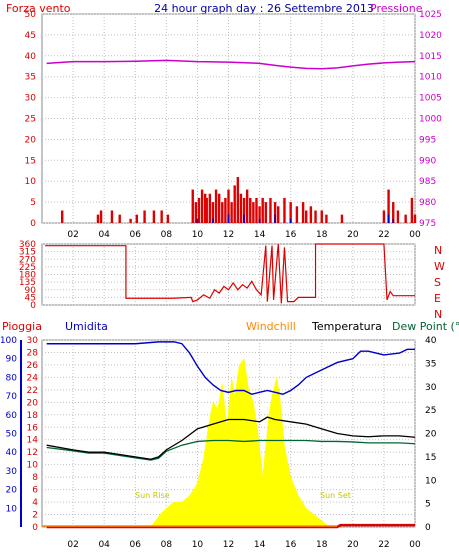 The image size is (459, 555). What do you see at coordinates (31, 15) in the screenshot?
I see `wind-speed-tick-label: 50` at bounding box center [31, 15].